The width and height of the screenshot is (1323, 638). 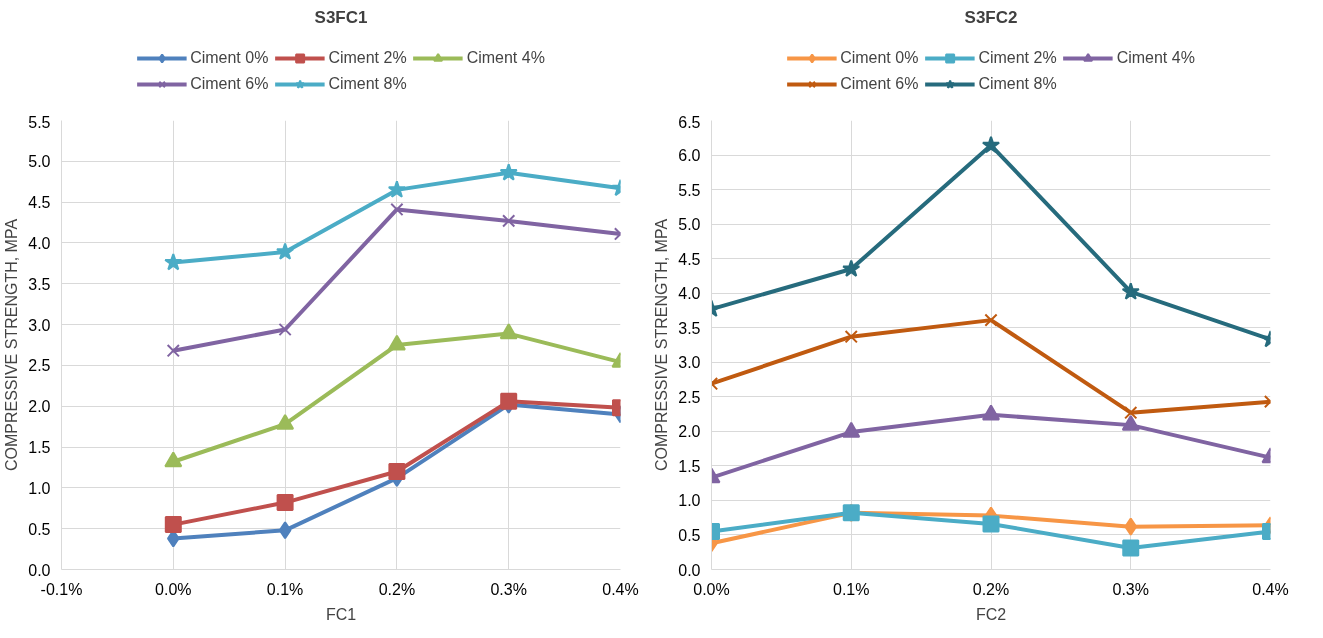 I want to click on chart-title: S3FC1, so click(x=341, y=17).